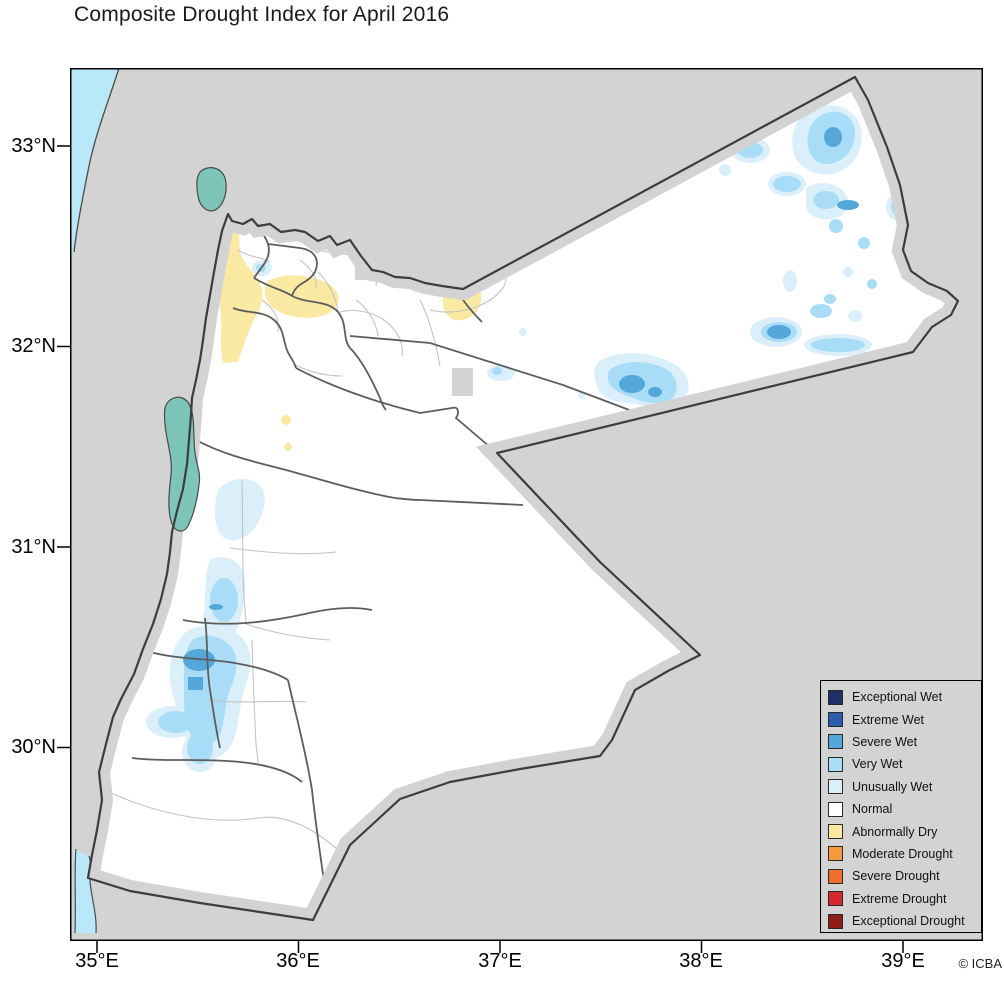 The width and height of the screenshot is (1004, 982). I want to click on legend-item: Severe Drought, so click(904, 876).